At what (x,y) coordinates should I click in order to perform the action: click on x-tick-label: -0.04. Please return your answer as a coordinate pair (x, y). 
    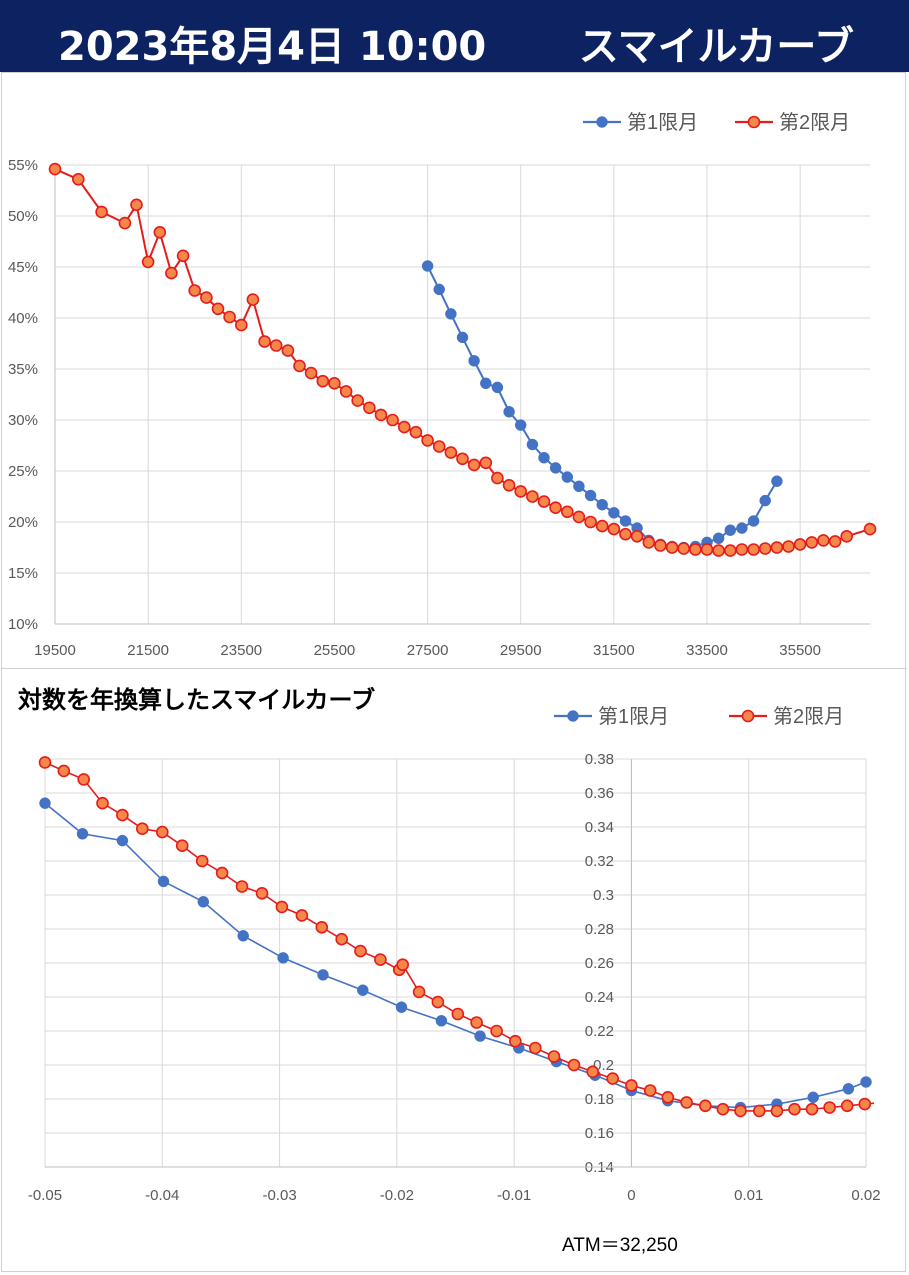
    Looking at the image, I should click on (162, 1195).